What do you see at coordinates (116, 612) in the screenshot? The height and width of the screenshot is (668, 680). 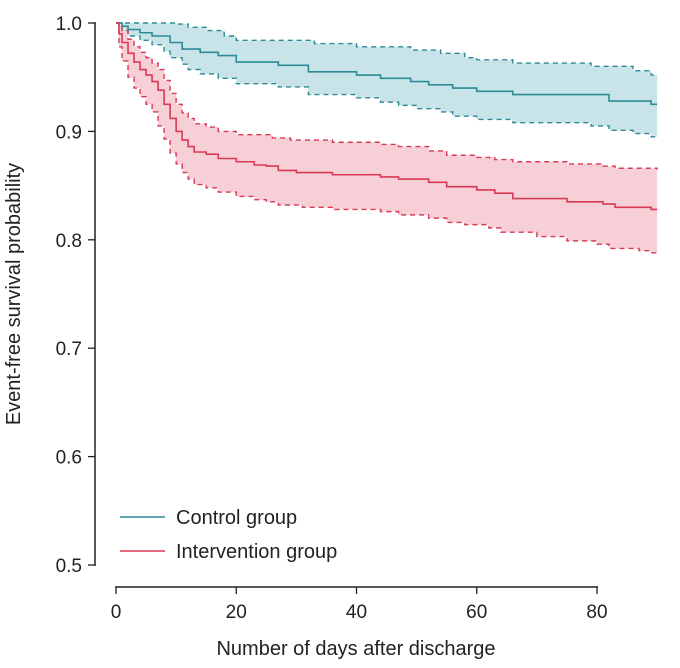 I see `x-tick-label: 0` at bounding box center [116, 612].